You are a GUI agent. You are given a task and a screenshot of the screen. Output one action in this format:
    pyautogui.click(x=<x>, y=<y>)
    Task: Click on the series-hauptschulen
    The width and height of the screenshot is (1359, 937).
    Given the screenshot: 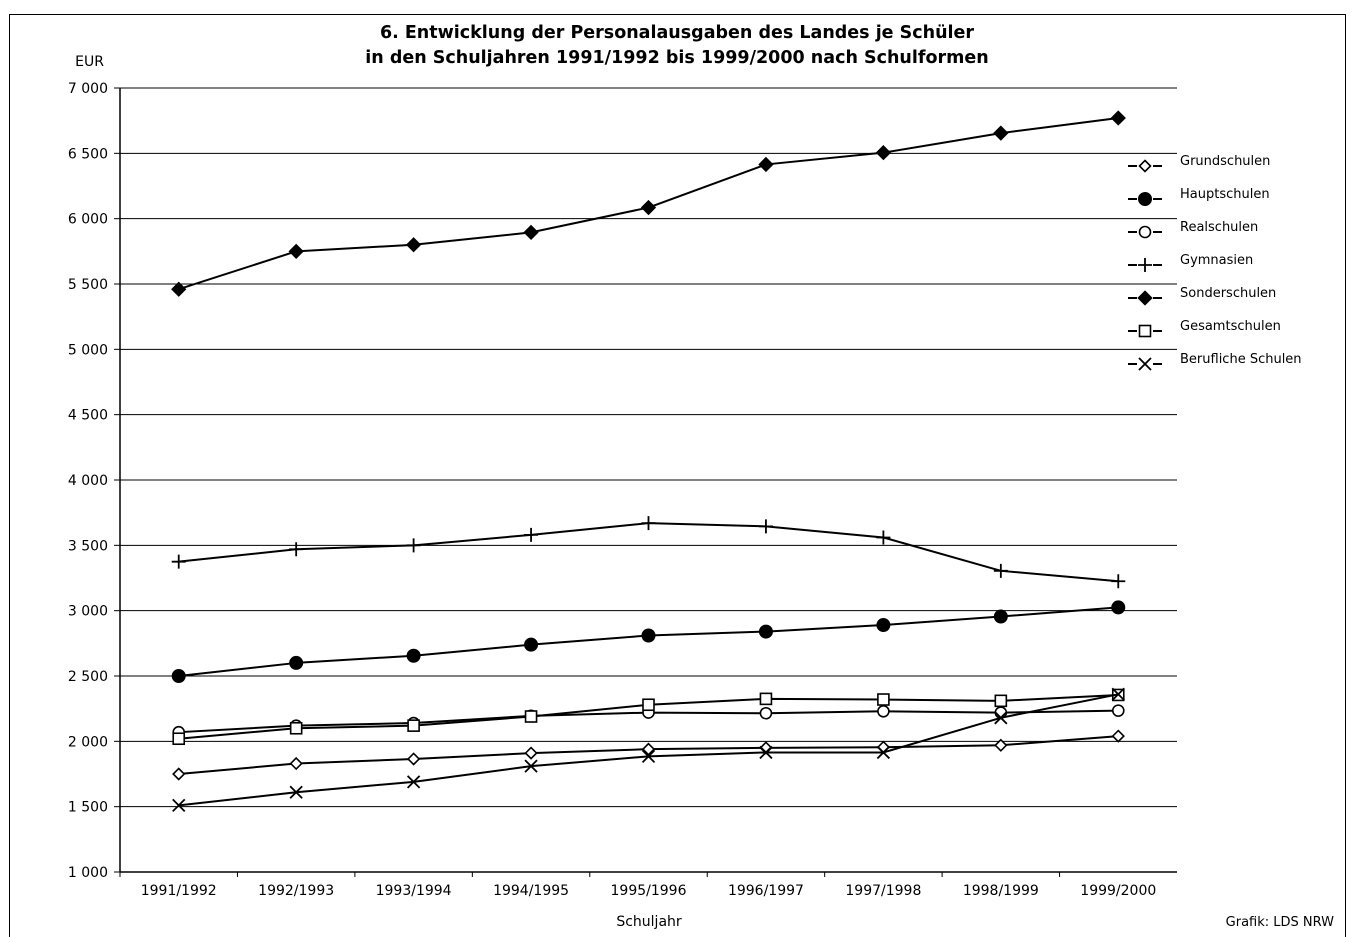 What is the action you would take?
    pyautogui.click(x=648, y=641)
    